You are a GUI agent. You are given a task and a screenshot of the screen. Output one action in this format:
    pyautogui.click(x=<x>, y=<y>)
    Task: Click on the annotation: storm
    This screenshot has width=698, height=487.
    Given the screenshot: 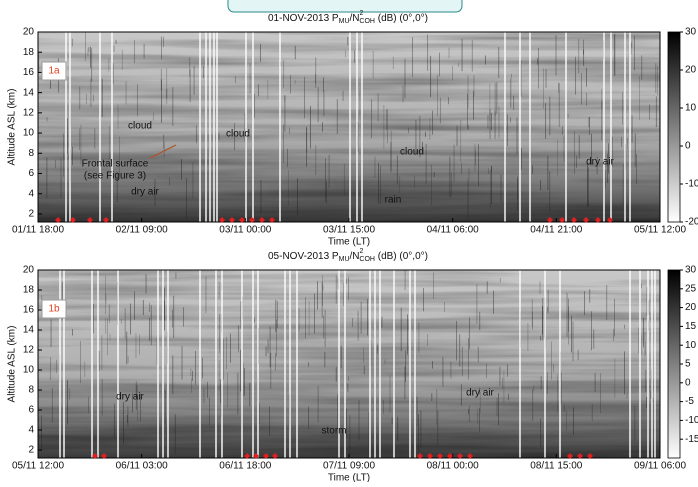 What is the action you would take?
    pyautogui.click(x=334, y=431)
    